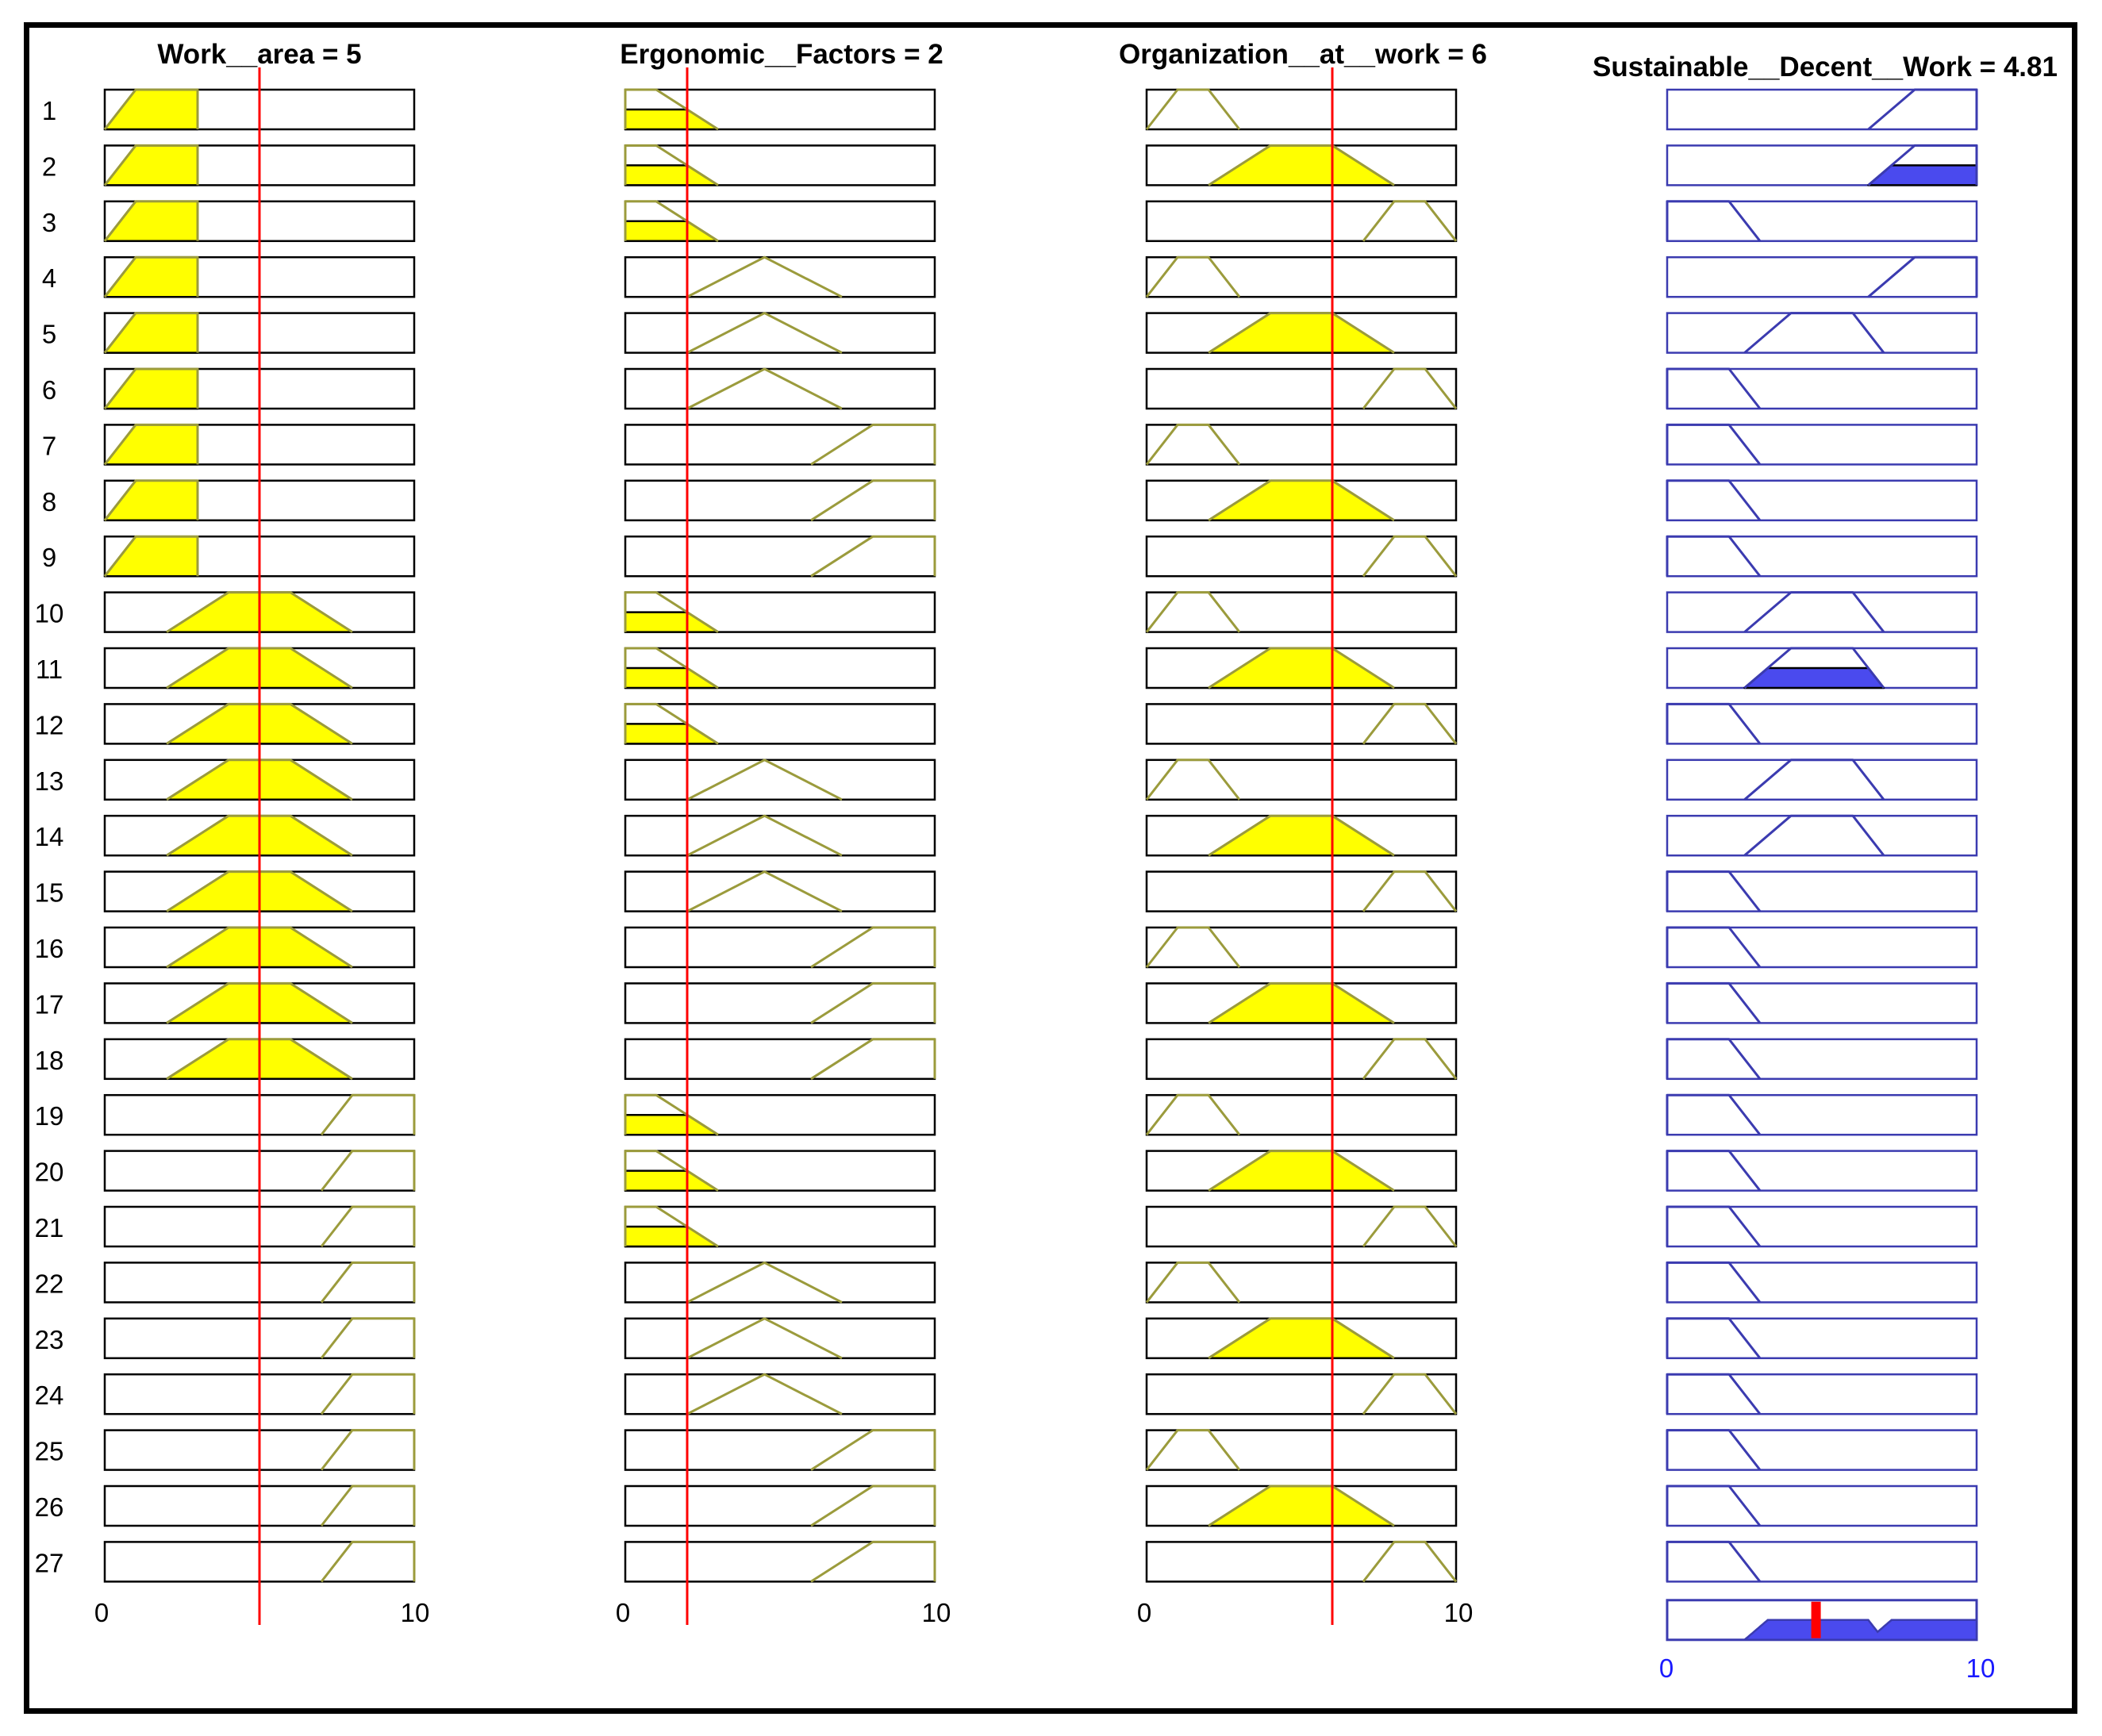  I want to click on axis-tick-min-ergonomic: 0, so click(623, 1612).